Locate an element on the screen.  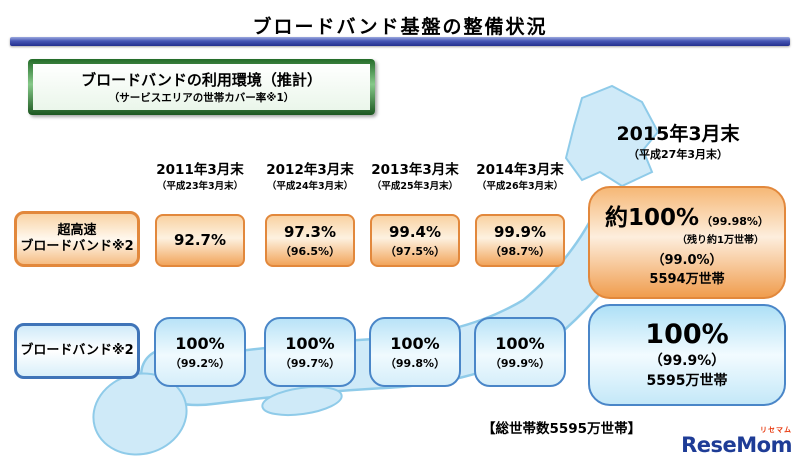
row-label-line1: ブロードバンド※2 is located at coordinates (77, 350).